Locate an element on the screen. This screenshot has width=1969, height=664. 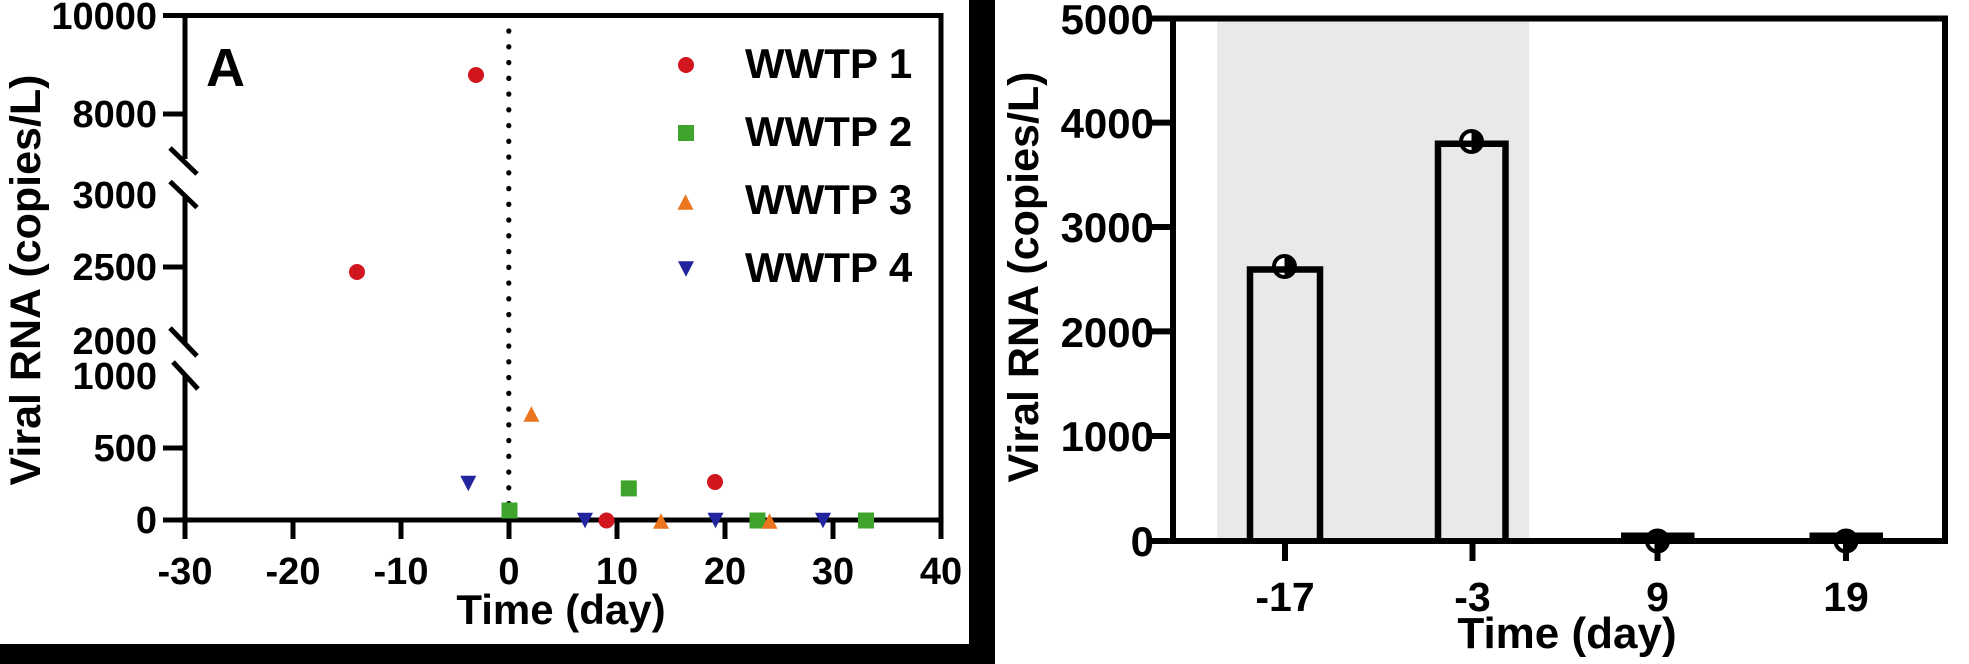
svg-text: 5000 is located at coordinates (1107, 21).